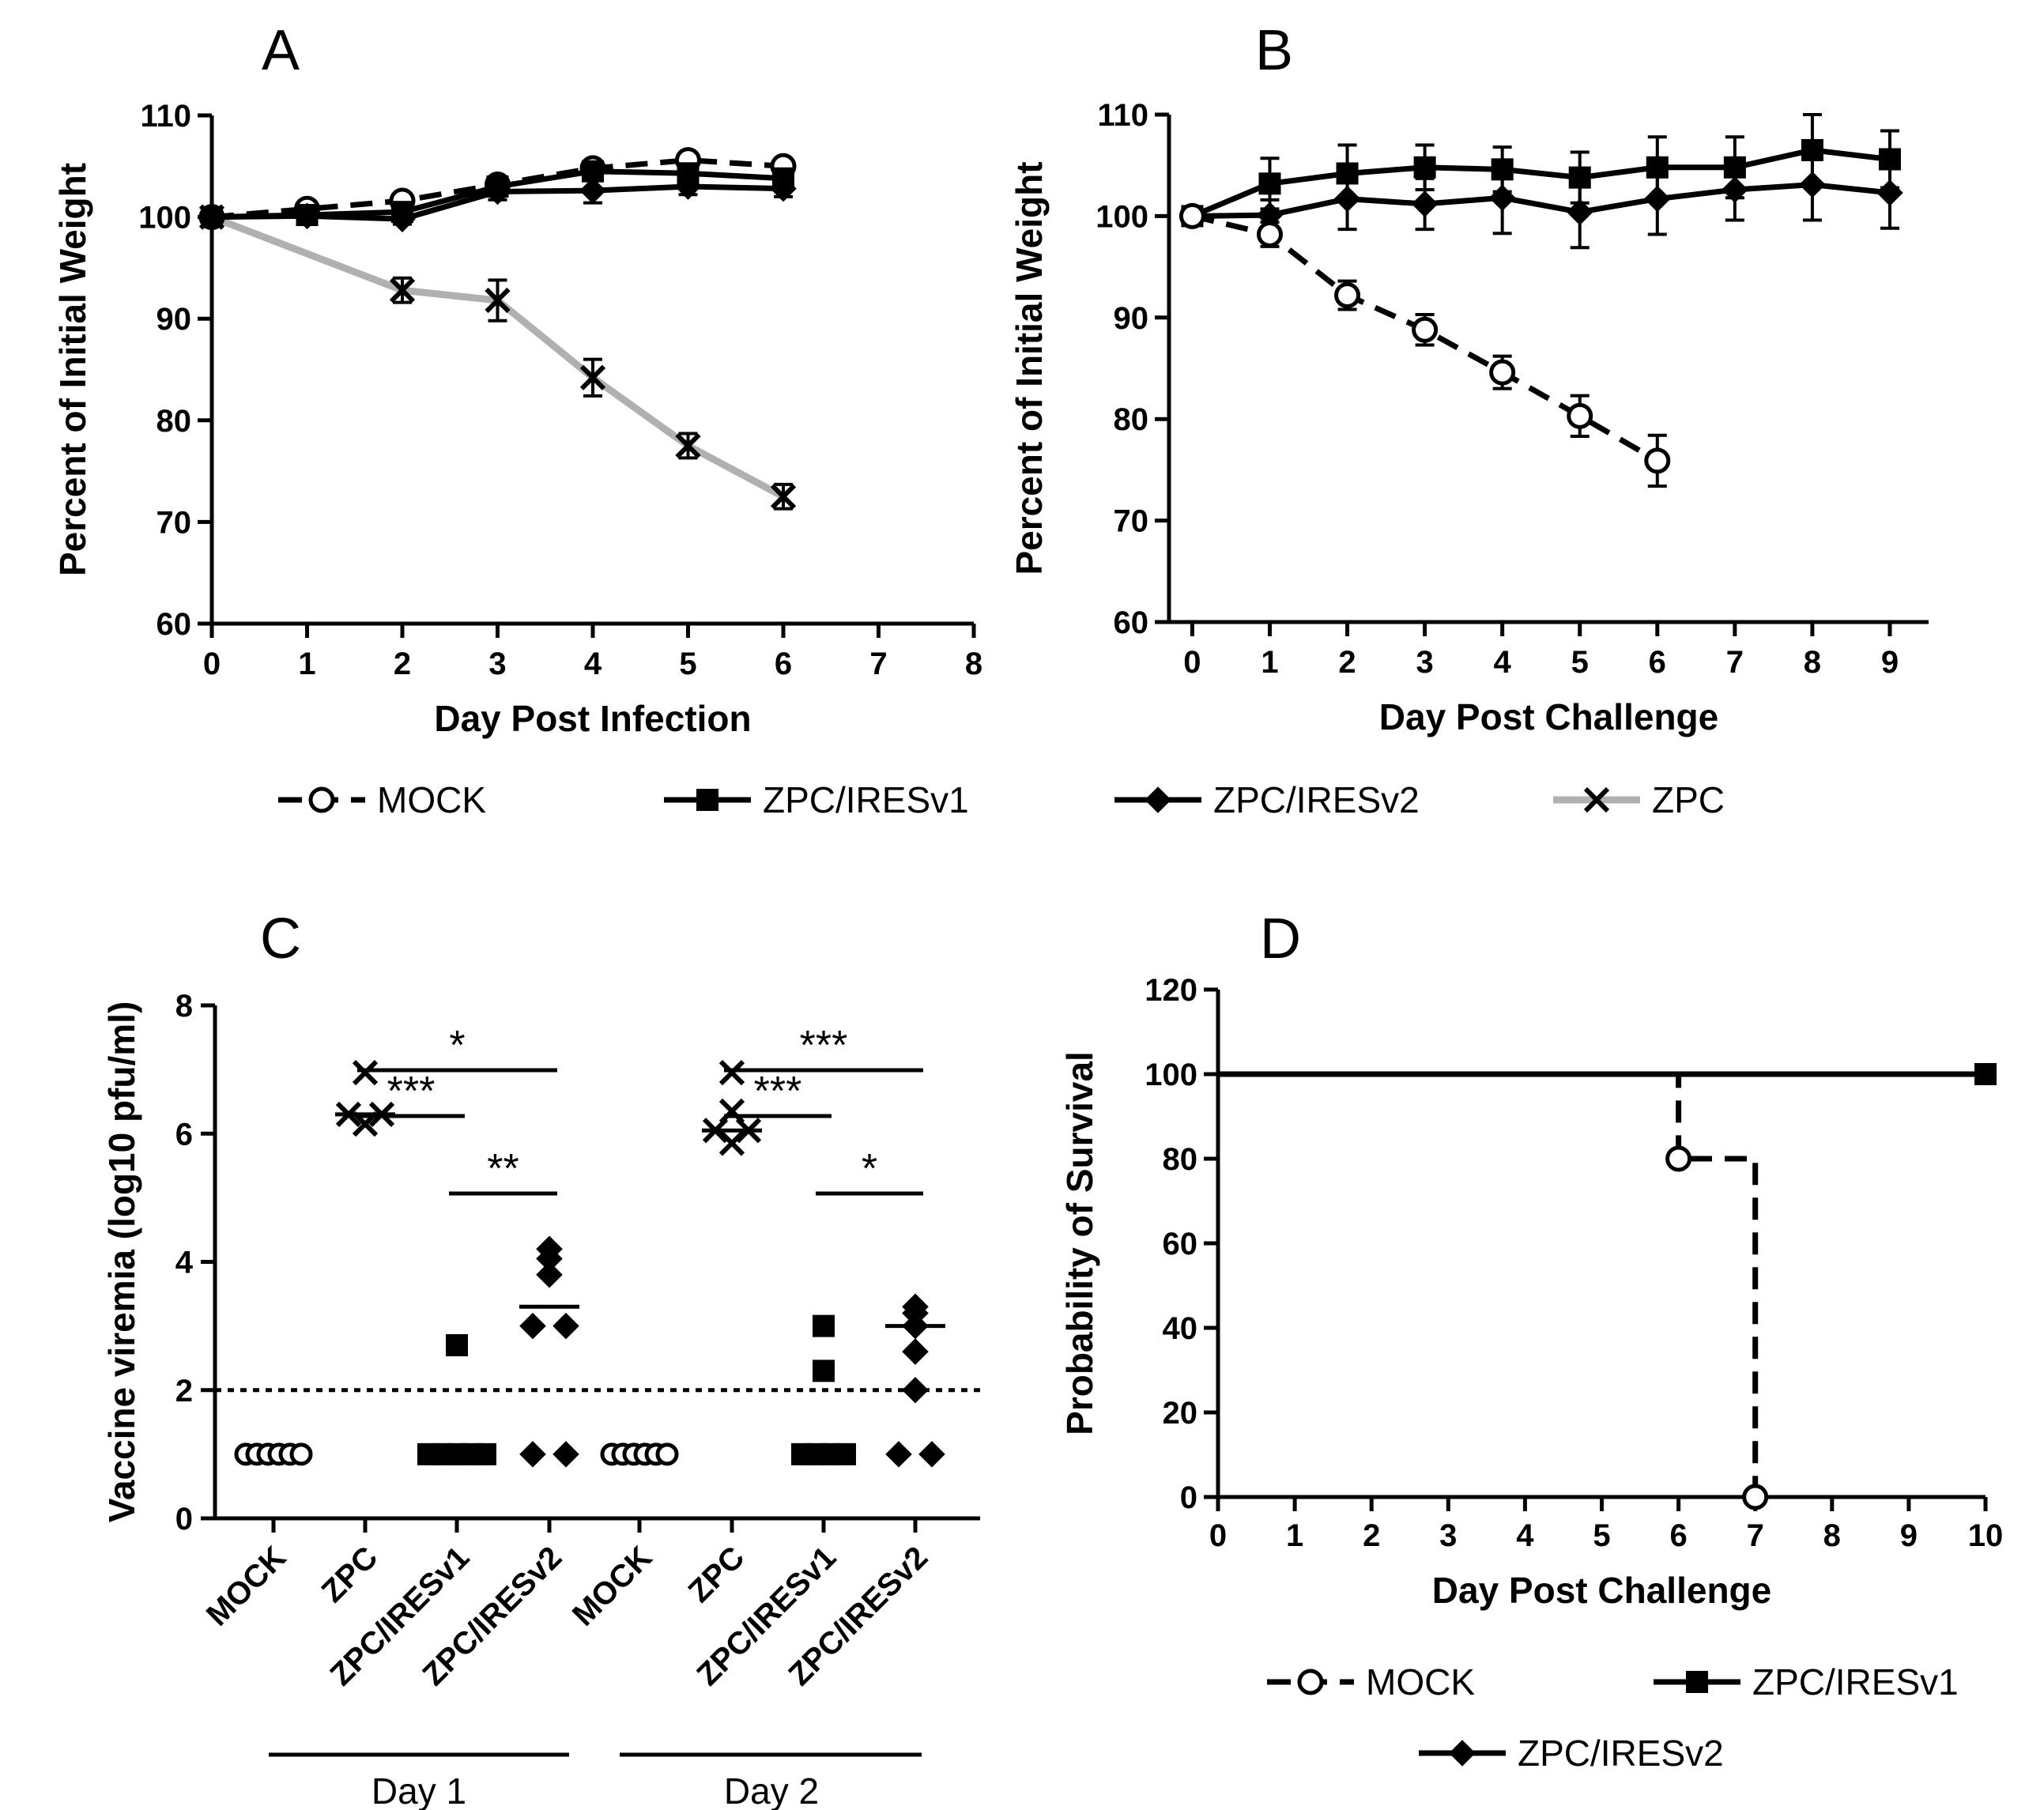  I want to click on legend-top: MOCK ZPC/IRESv1 ZPC/IRESv2 ZPC, so click(1001, 799).